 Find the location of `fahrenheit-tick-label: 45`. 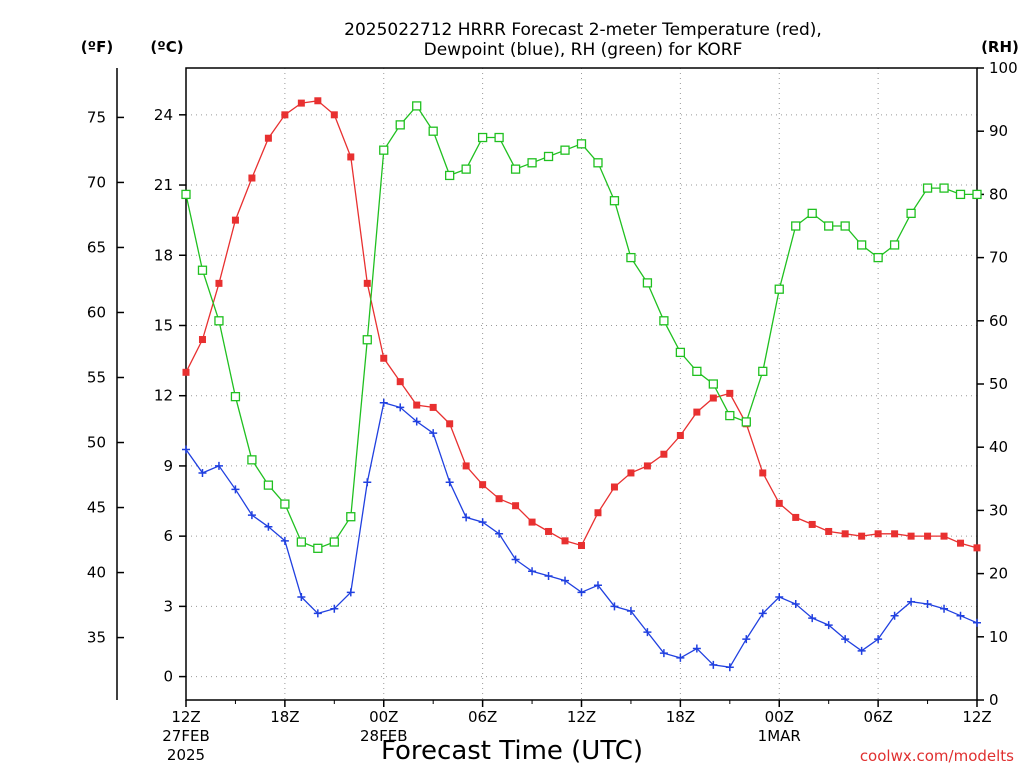

fahrenheit-tick-label: 45 is located at coordinates (96, 508).